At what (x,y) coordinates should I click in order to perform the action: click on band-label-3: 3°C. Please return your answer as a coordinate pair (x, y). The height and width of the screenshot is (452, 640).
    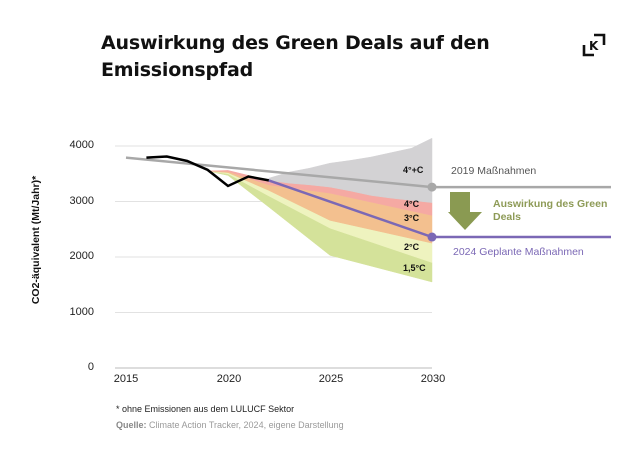
    Looking at the image, I should click on (412, 218).